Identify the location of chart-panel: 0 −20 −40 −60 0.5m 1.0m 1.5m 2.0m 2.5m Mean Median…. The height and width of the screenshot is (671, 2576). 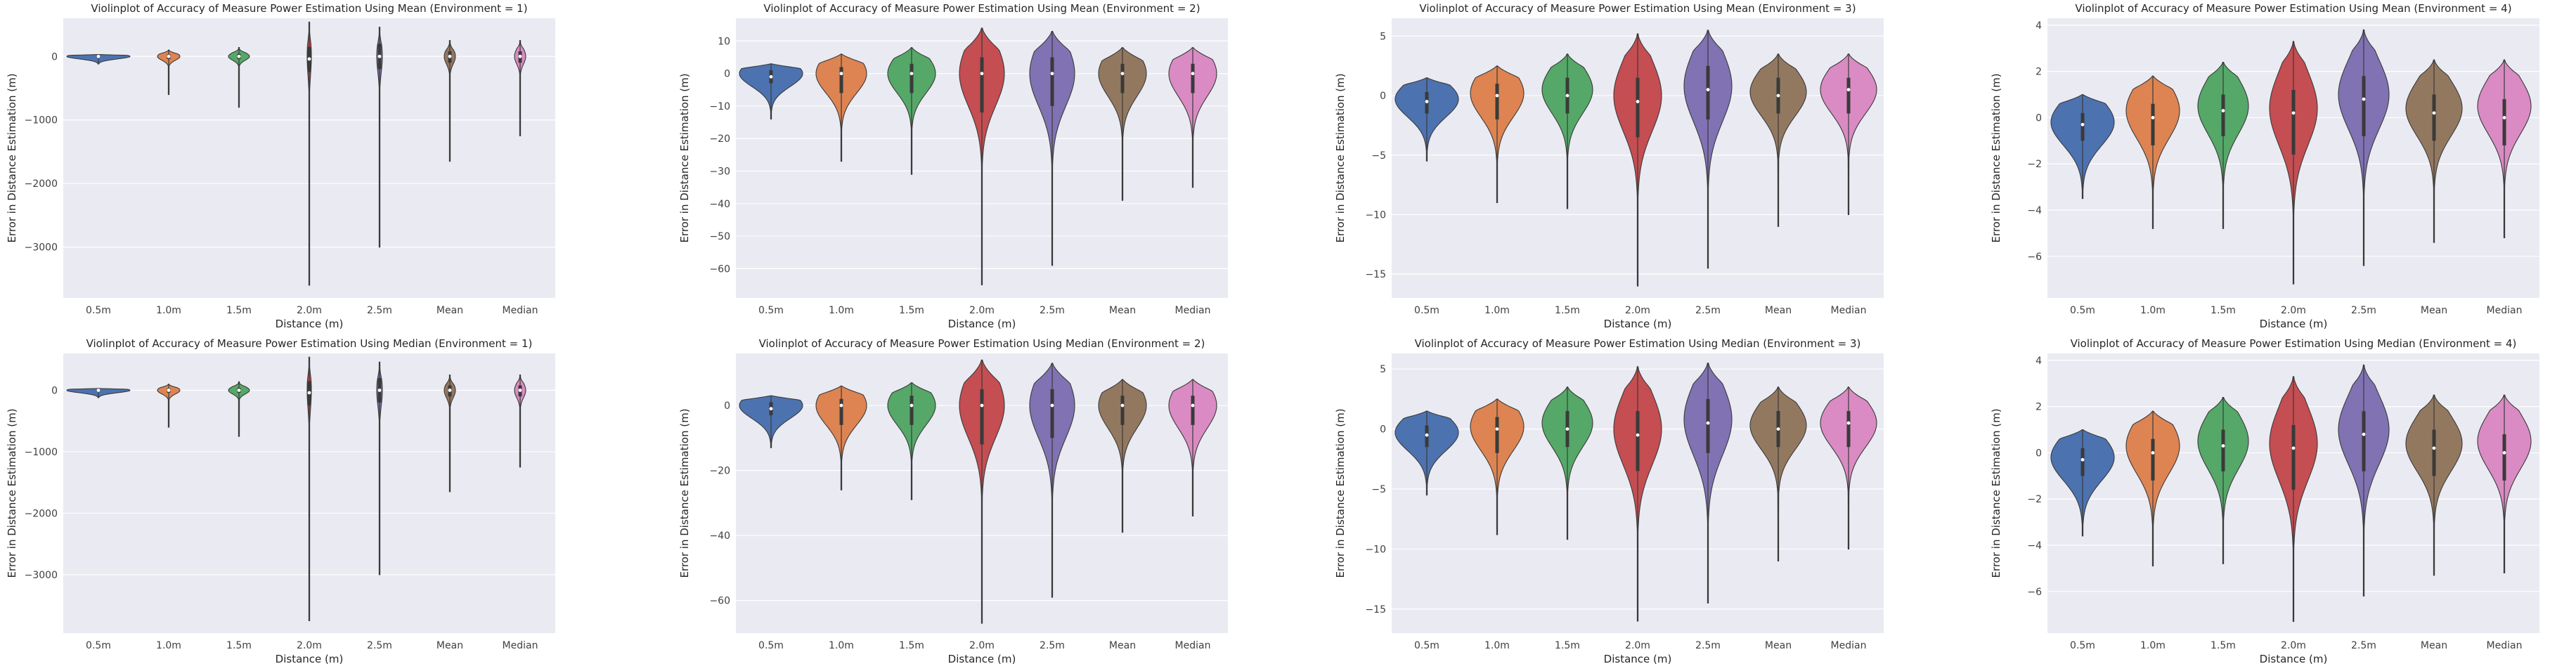
(953, 501).